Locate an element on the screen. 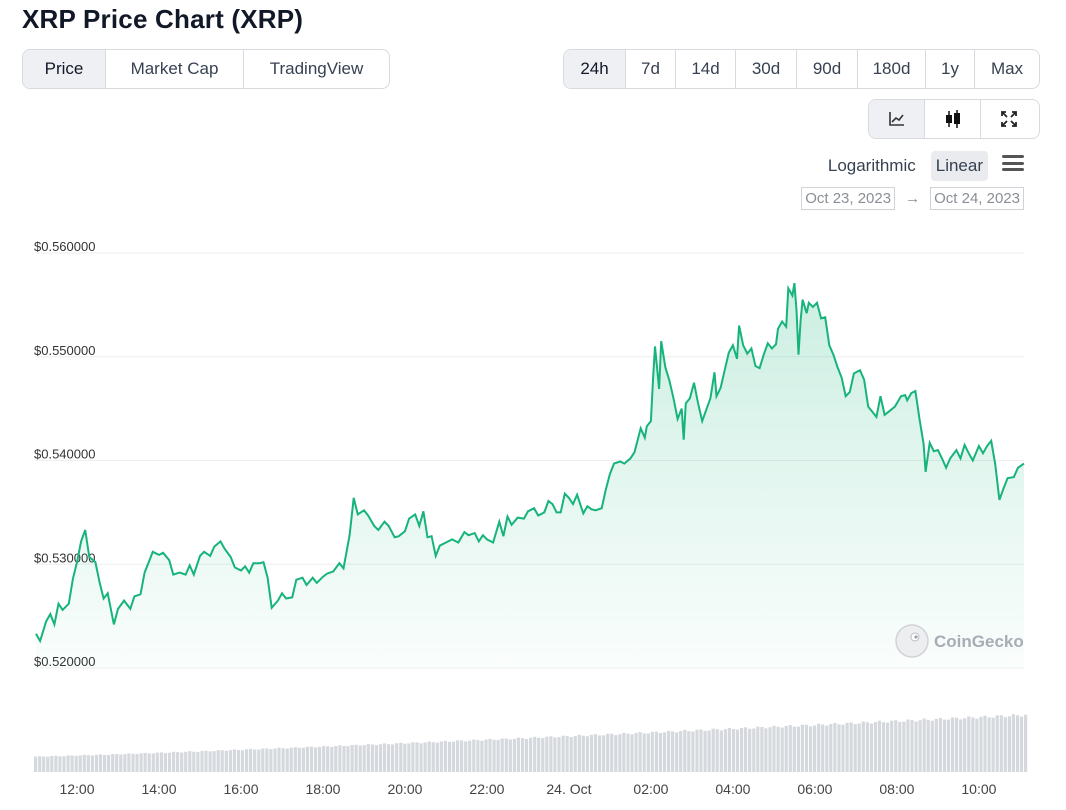 Image resolution: width=1066 pixels, height=810 pixels. fullscreen-button is located at coordinates (1009, 119).